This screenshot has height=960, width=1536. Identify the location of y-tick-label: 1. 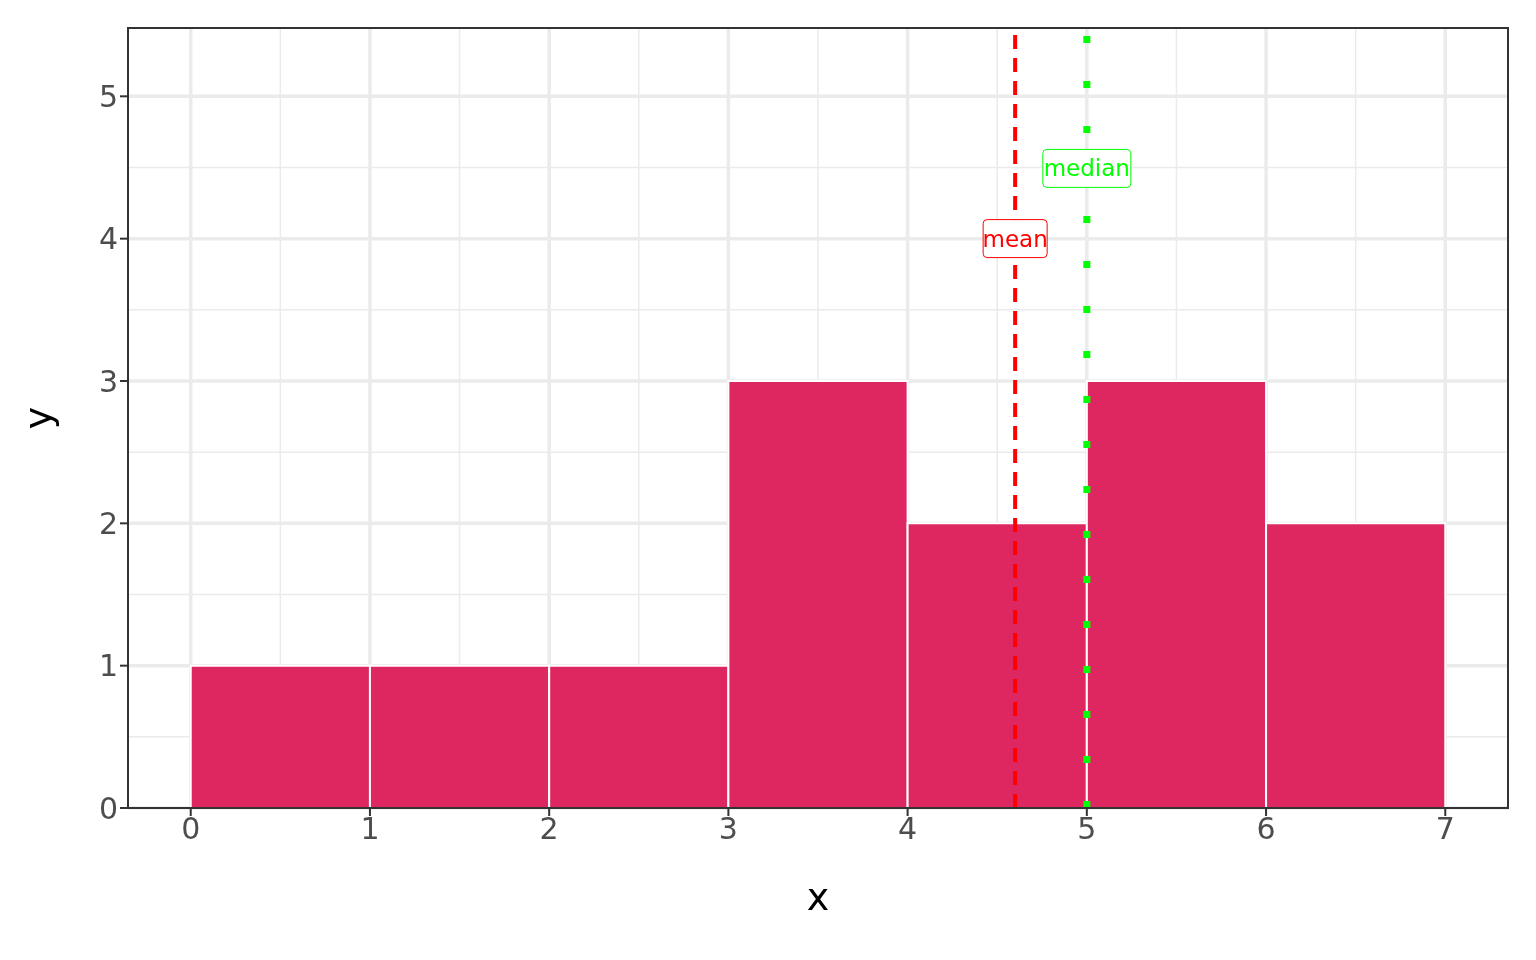
(108, 666).